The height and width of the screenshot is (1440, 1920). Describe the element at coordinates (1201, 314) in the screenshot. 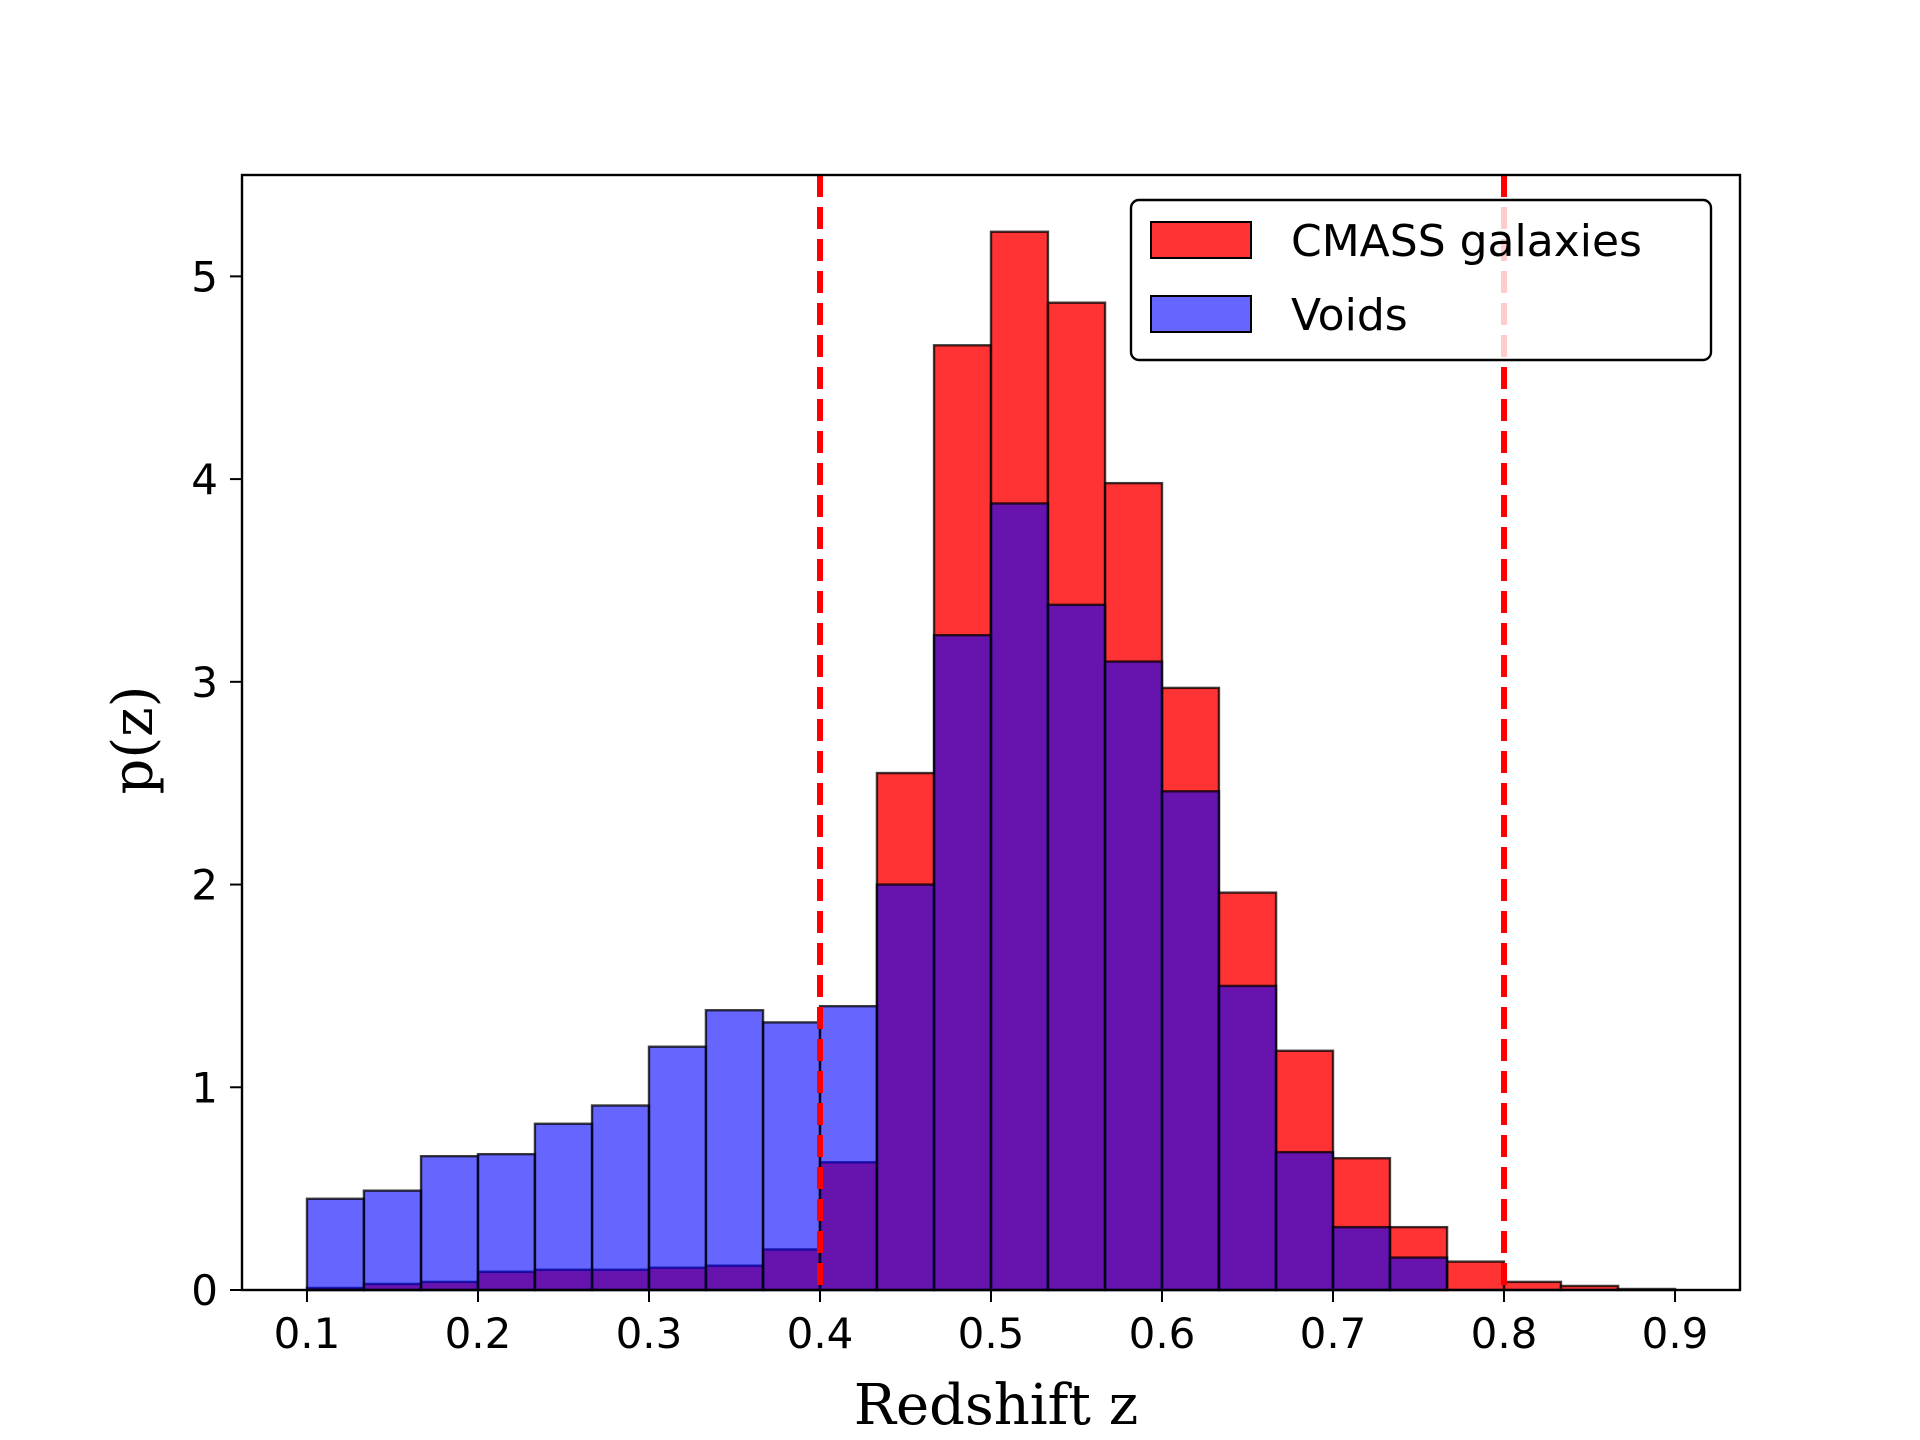

I see `legend-swatch-voids` at that location.